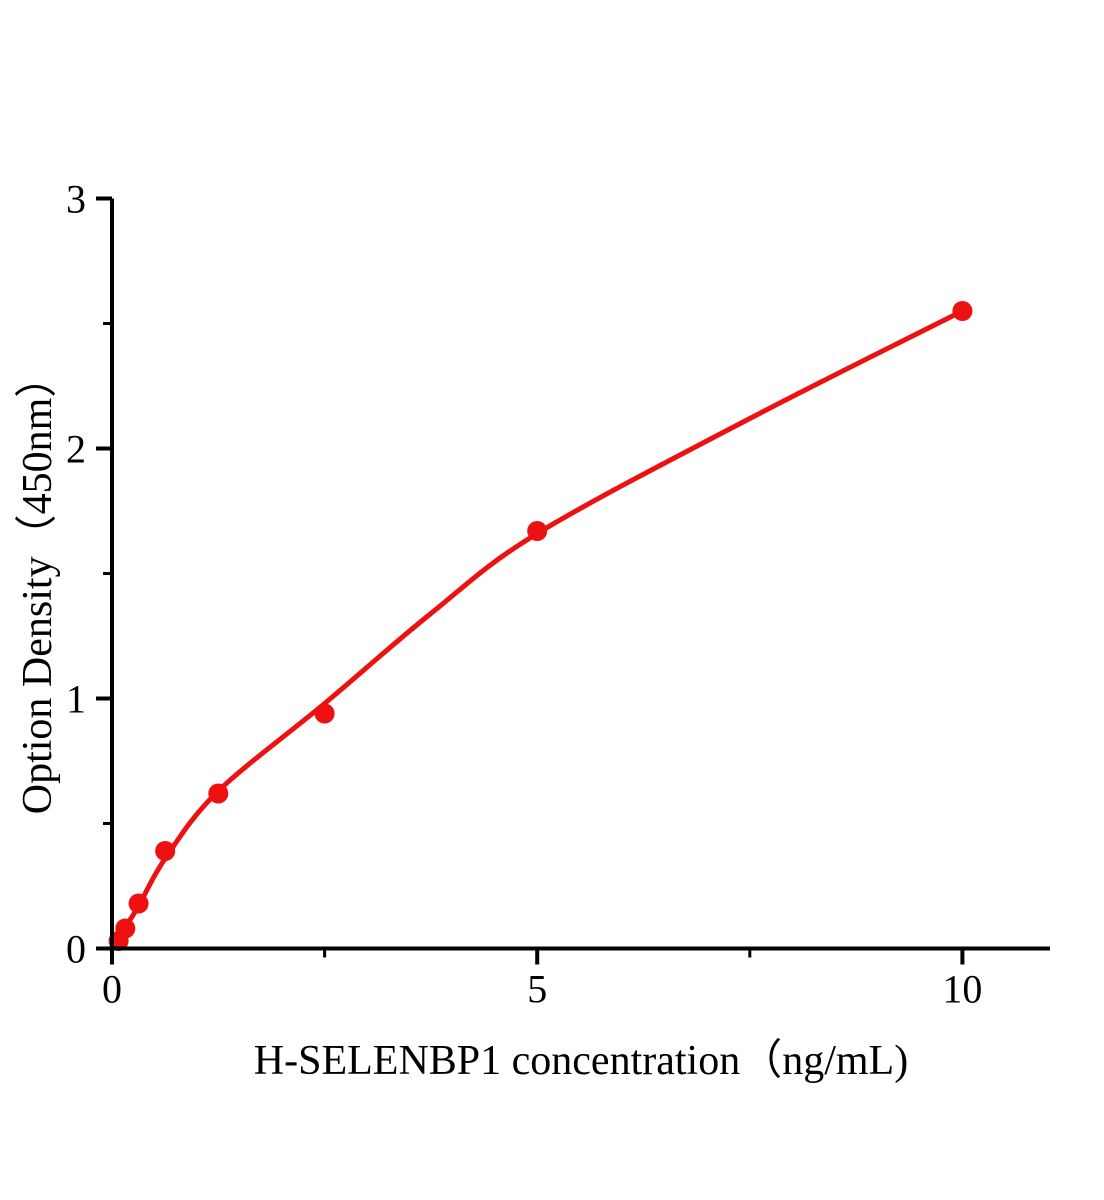  What do you see at coordinates (537, 989) in the screenshot?
I see `x-tick-label: 5` at bounding box center [537, 989].